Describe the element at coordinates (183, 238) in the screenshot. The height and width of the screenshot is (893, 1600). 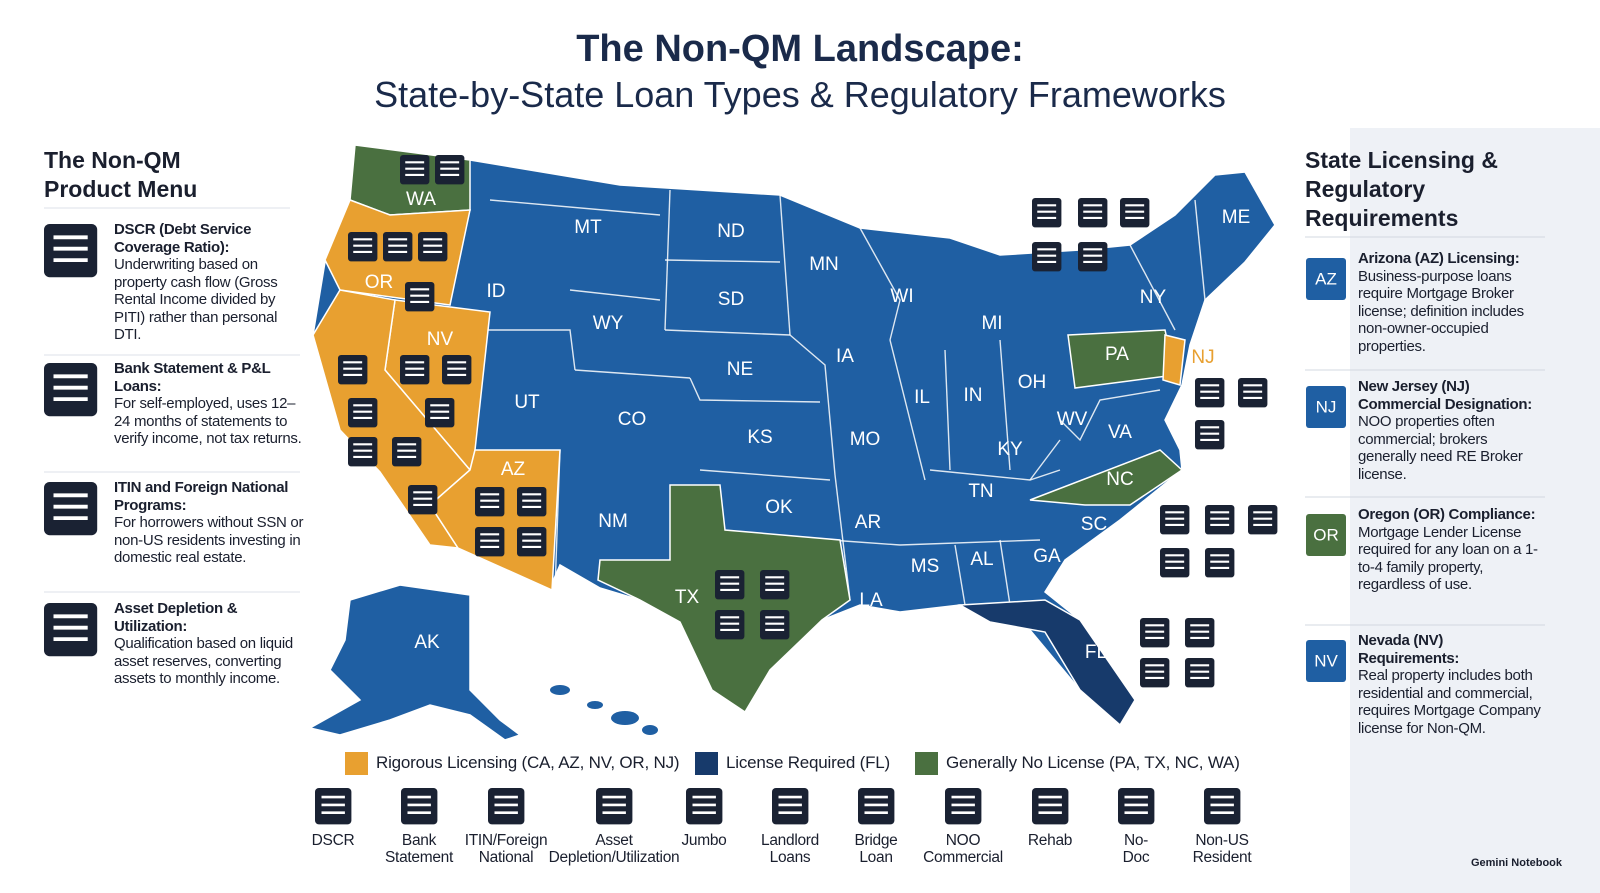
I see `item-heading: DSCR (Debt Service Coverage Ratio):` at that location.